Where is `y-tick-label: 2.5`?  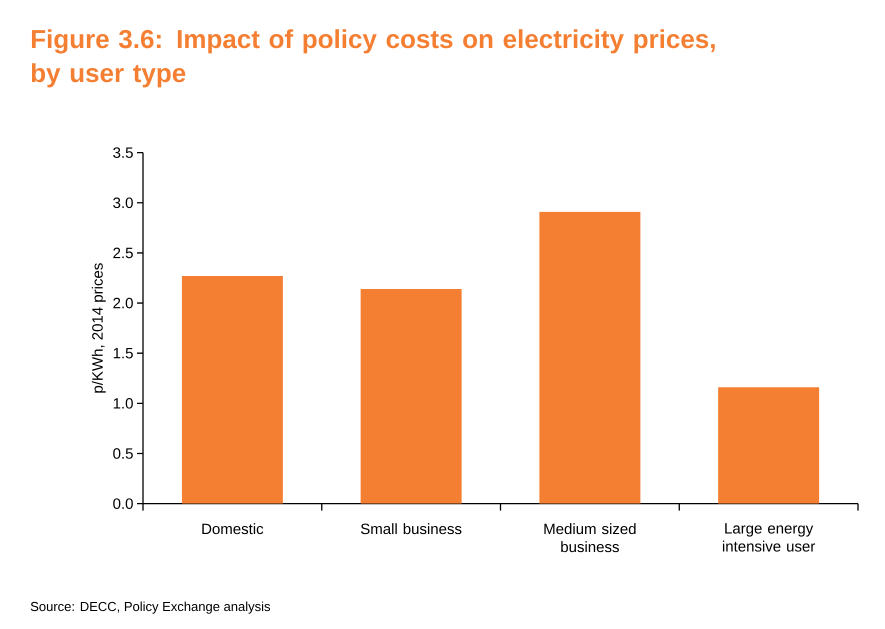
y-tick-label: 2.5 is located at coordinates (123, 253).